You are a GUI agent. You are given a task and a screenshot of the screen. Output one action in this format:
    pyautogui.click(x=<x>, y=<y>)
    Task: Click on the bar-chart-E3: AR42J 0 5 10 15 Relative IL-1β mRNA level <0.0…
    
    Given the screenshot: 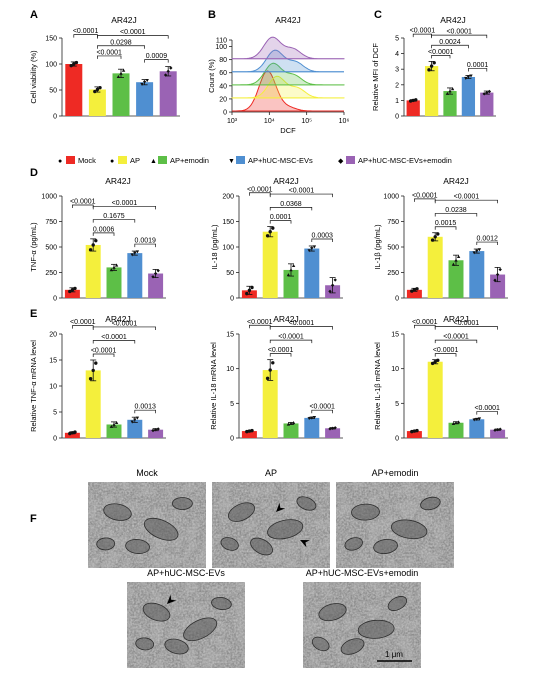 What is the action you would take?
    pyautogui.click(x=440, y=378)
    